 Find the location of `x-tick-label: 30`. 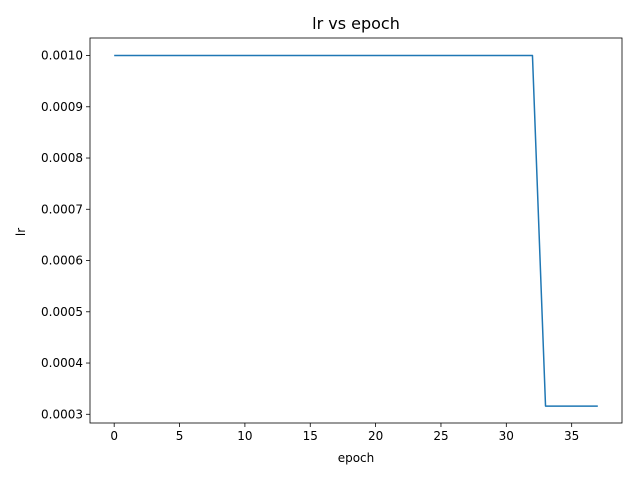

x-tick-label: 30 is located at coordinates (506, 436).